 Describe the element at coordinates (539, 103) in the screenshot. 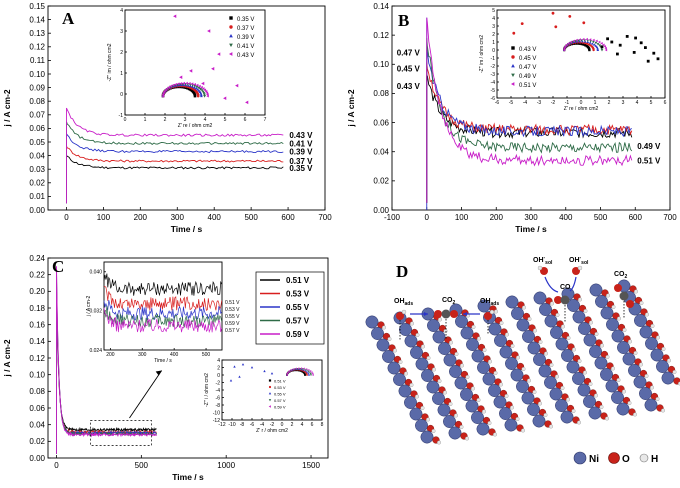

I see `panel-b-inset-x-tick-label: -3` at that location.